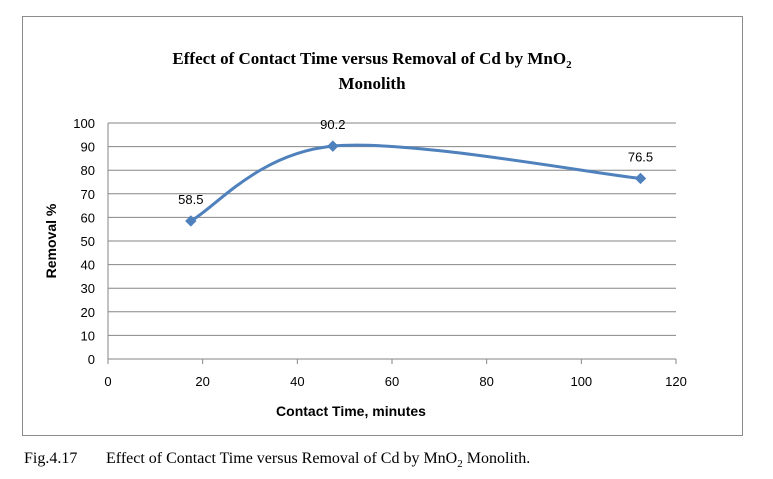  Describe the element at coordinates (91, 359) in the screenshot. I see `y-tick-label-0: 0` at that location.